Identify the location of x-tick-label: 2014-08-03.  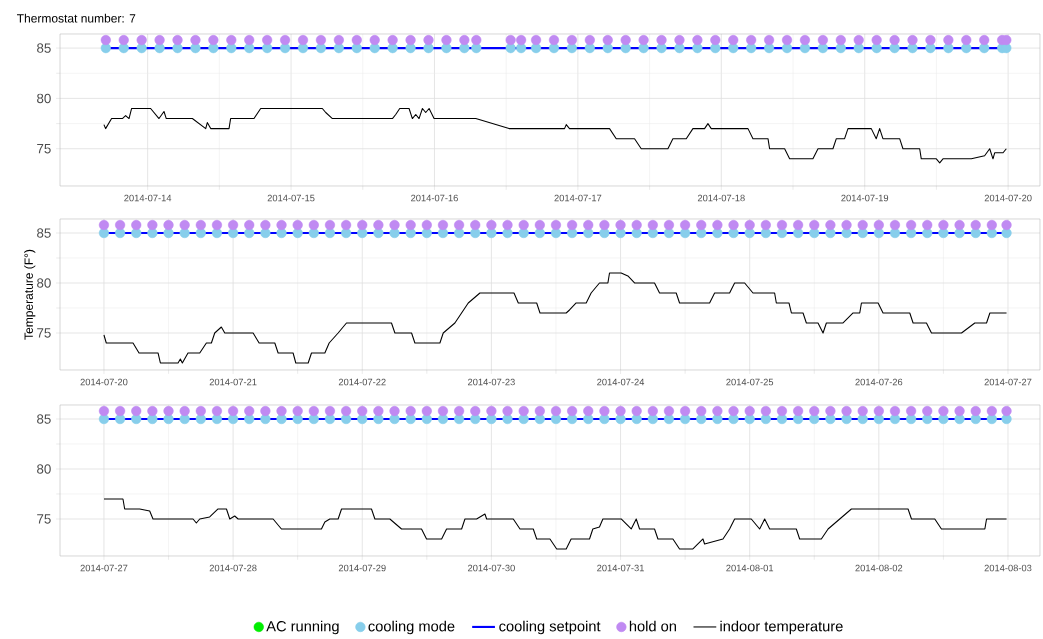
(1008, 568).